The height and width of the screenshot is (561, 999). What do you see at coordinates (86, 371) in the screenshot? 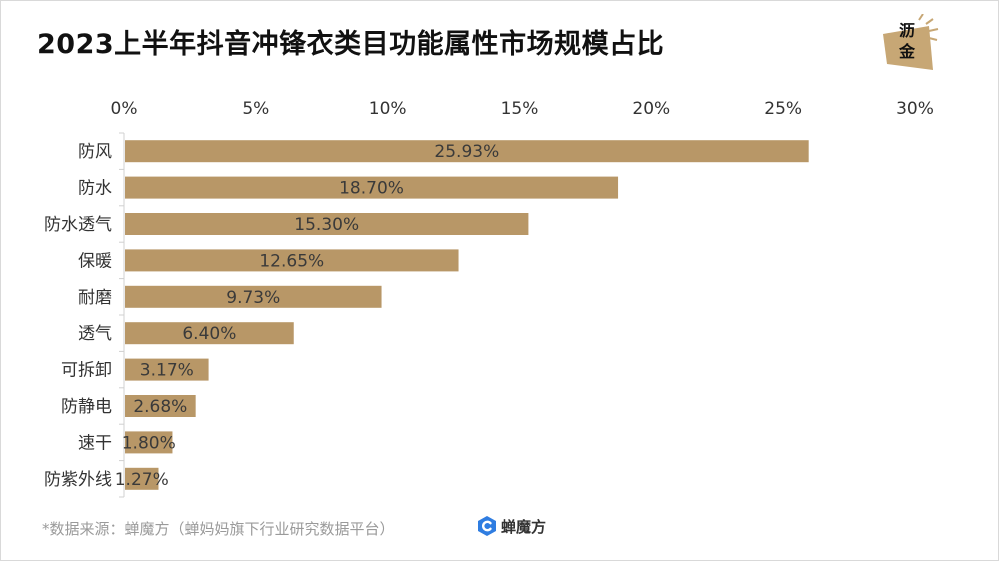
I see `category-label: 可拆卸` at bounding box center [86, 371].